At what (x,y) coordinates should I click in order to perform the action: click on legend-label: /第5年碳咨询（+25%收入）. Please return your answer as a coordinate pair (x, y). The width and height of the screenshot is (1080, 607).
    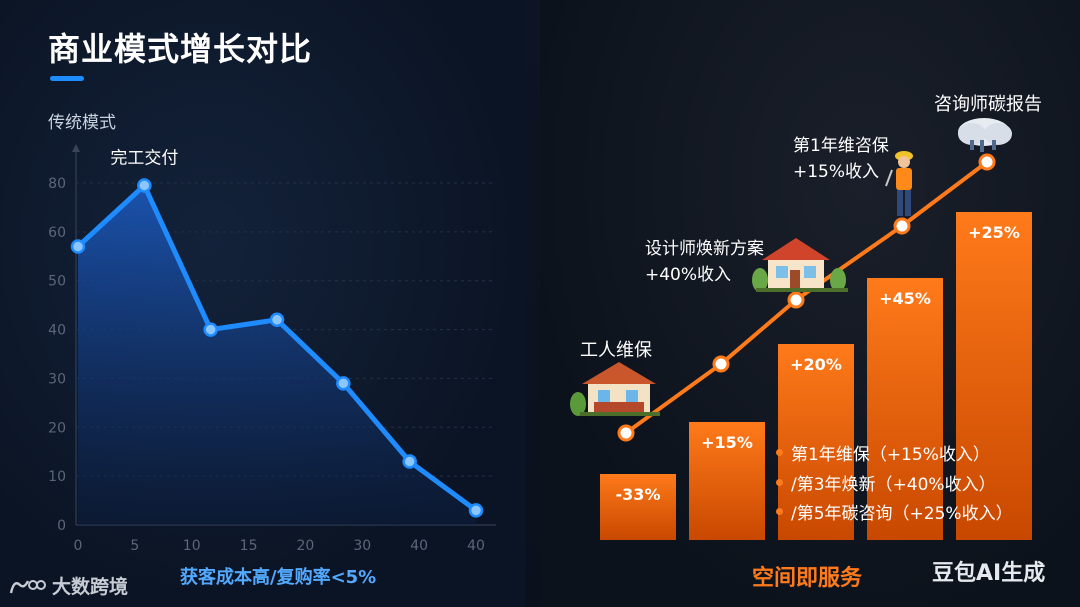
    Looking at the image, I should click on (902, 514).